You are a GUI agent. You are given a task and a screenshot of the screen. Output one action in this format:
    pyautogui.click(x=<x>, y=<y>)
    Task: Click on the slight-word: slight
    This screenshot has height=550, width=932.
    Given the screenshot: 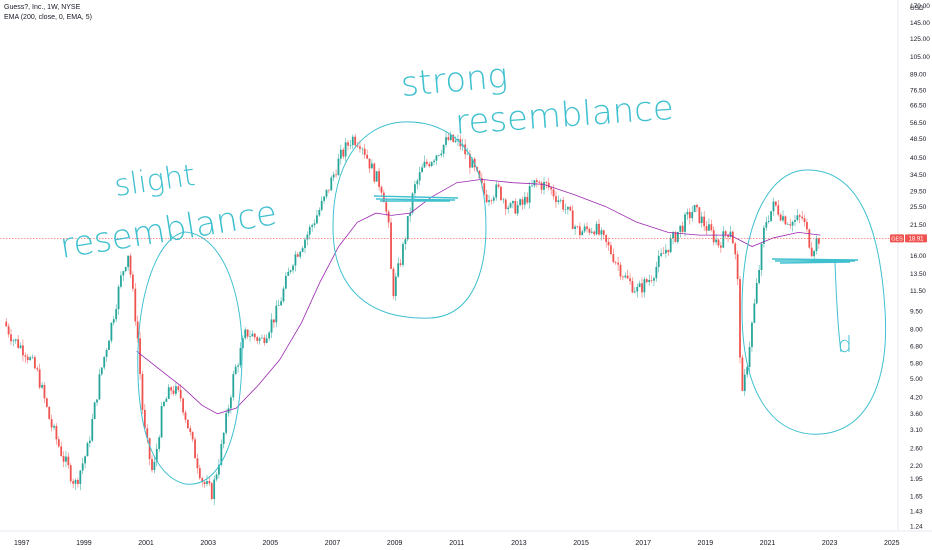 What is the action you would take?
    pyautogui.click(x=154, y=181)
    